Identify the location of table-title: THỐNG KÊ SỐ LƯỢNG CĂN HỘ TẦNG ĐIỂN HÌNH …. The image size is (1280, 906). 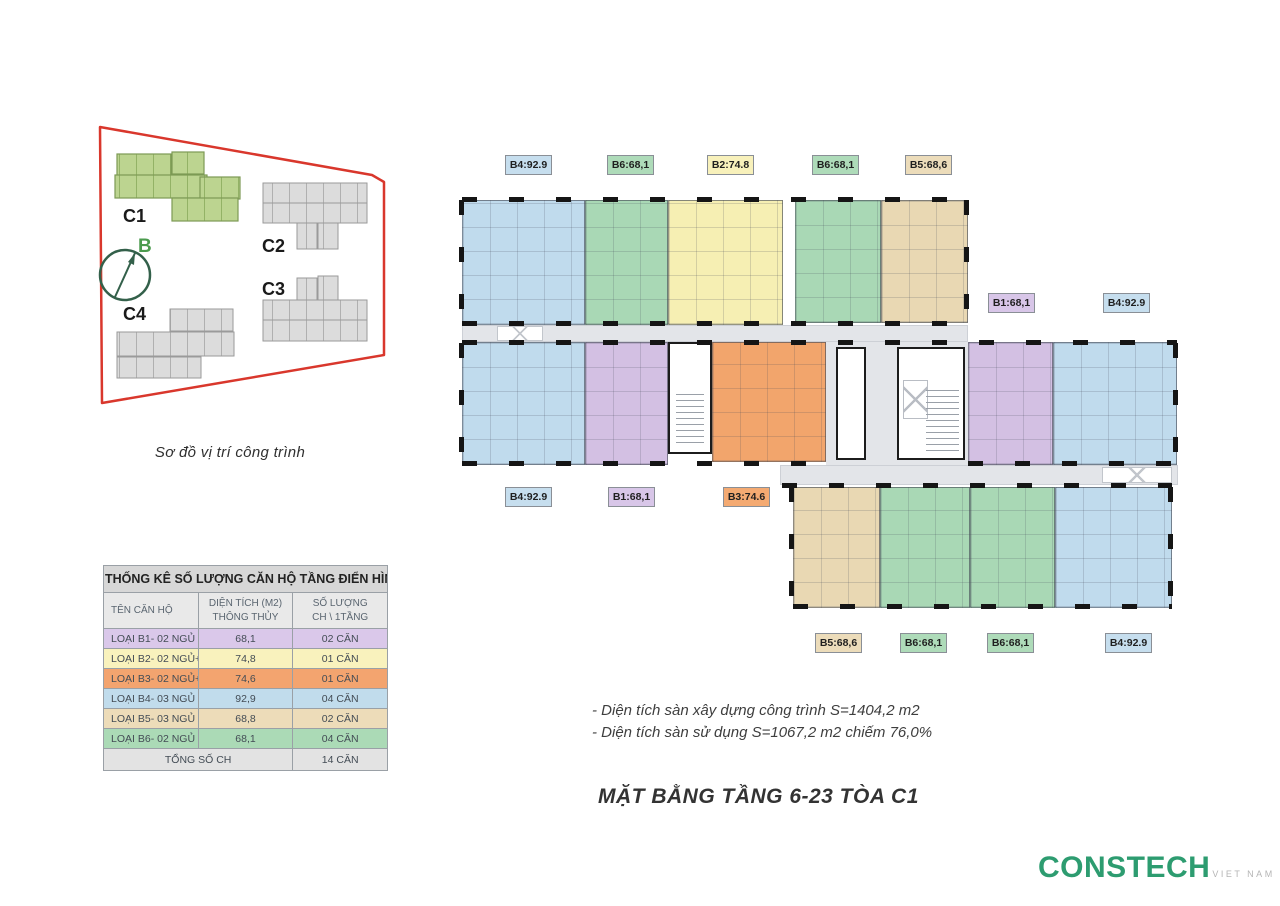
(245, 579).